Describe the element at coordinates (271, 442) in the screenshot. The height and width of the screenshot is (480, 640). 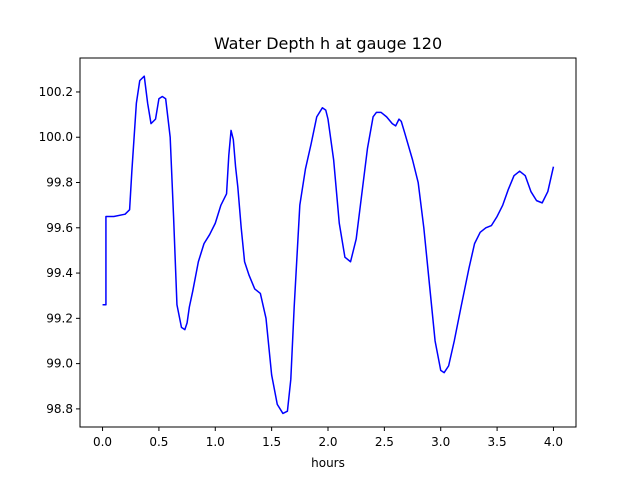
I see `x-tick-label: 1.5` at that location.